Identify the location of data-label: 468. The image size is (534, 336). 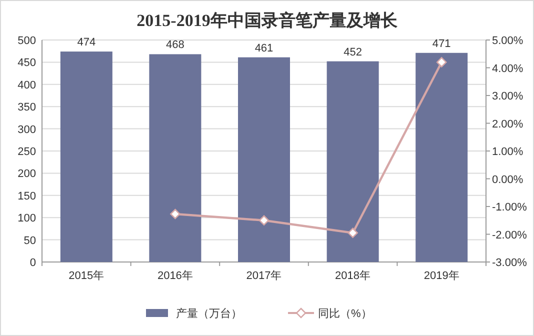
(175, 45).